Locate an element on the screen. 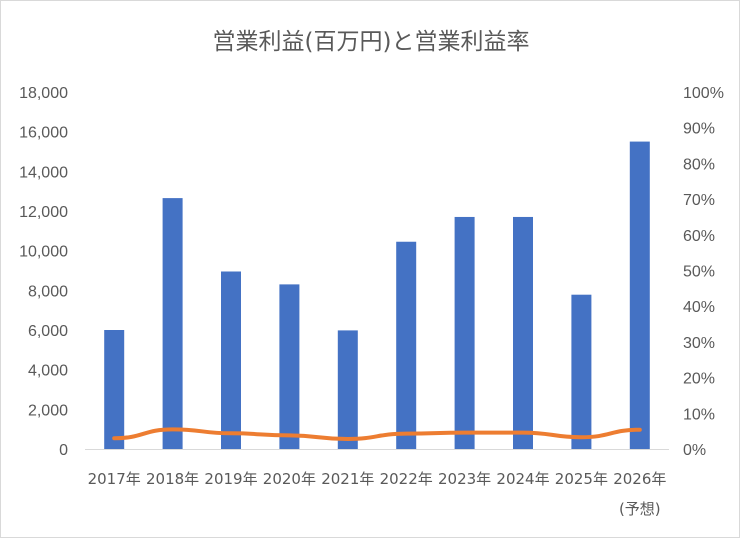 The image size is (740, 539). y2-tick-label: 80% is located at coordinates (699, 164).